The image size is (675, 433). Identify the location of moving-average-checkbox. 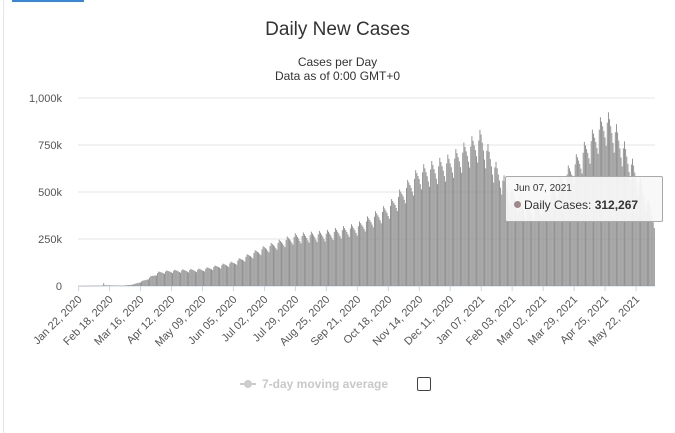
(424, 384).